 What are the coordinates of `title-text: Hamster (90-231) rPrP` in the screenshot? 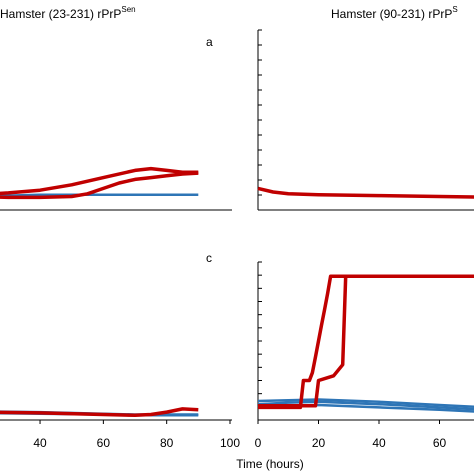 It's located at (391, 14).